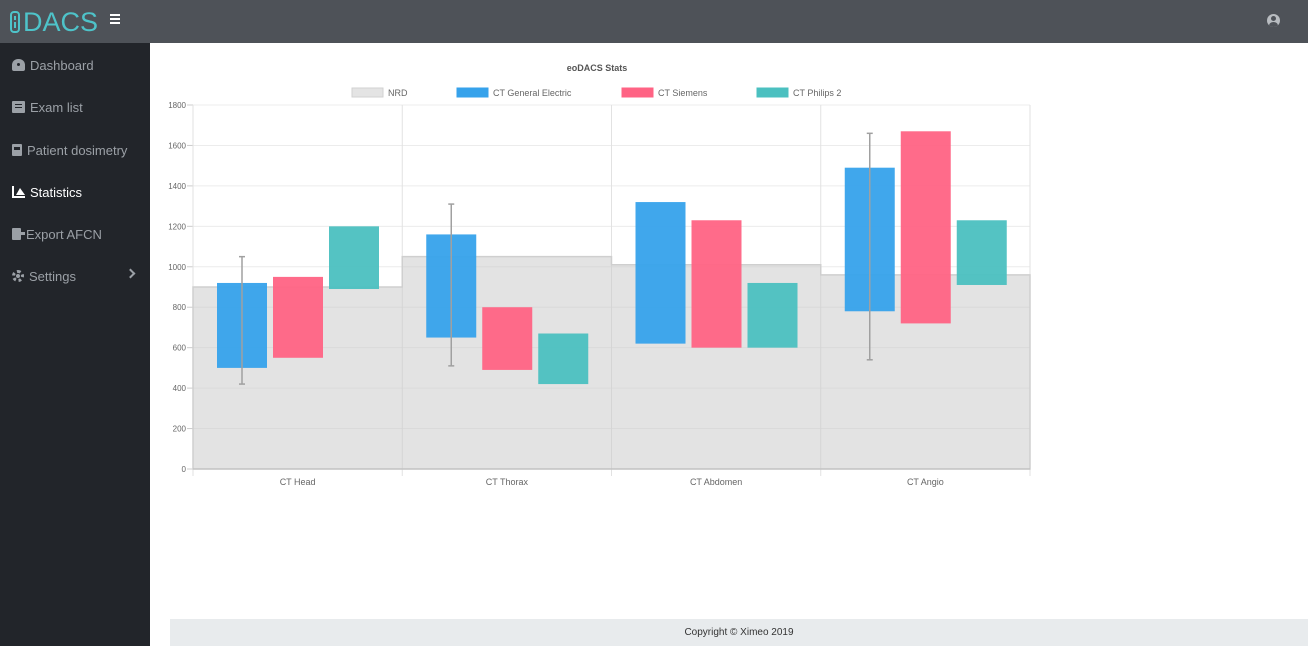 The height and width of the screenshot is (646, 1308). I want to click on x-tick-label: CT Angio, so click(925, 482).